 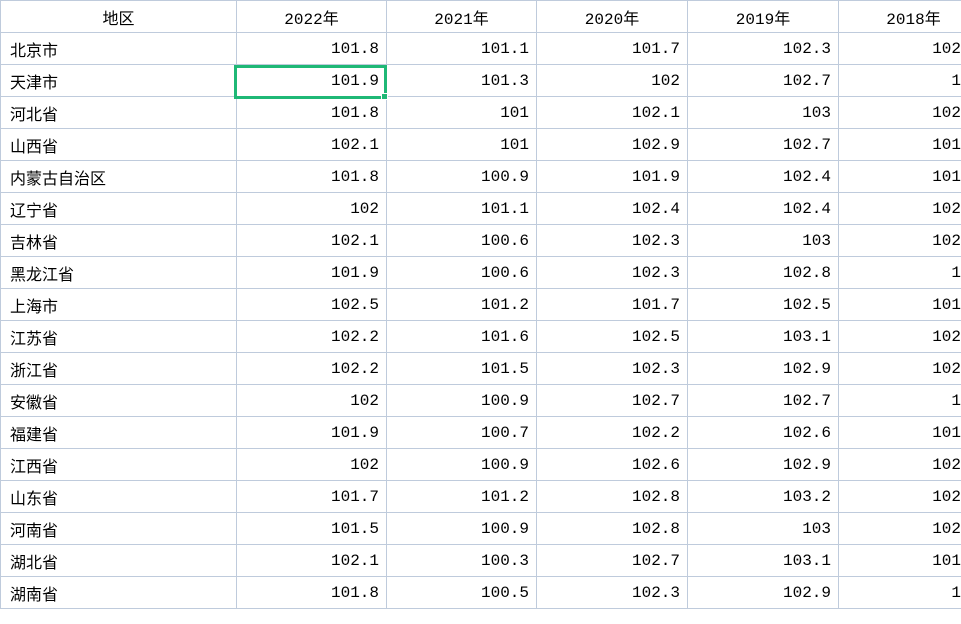 What do you see at coordinates (118, 208) in the screenshot?
I see `region-cell: 辽宁省` at bounding box center [118, 208].